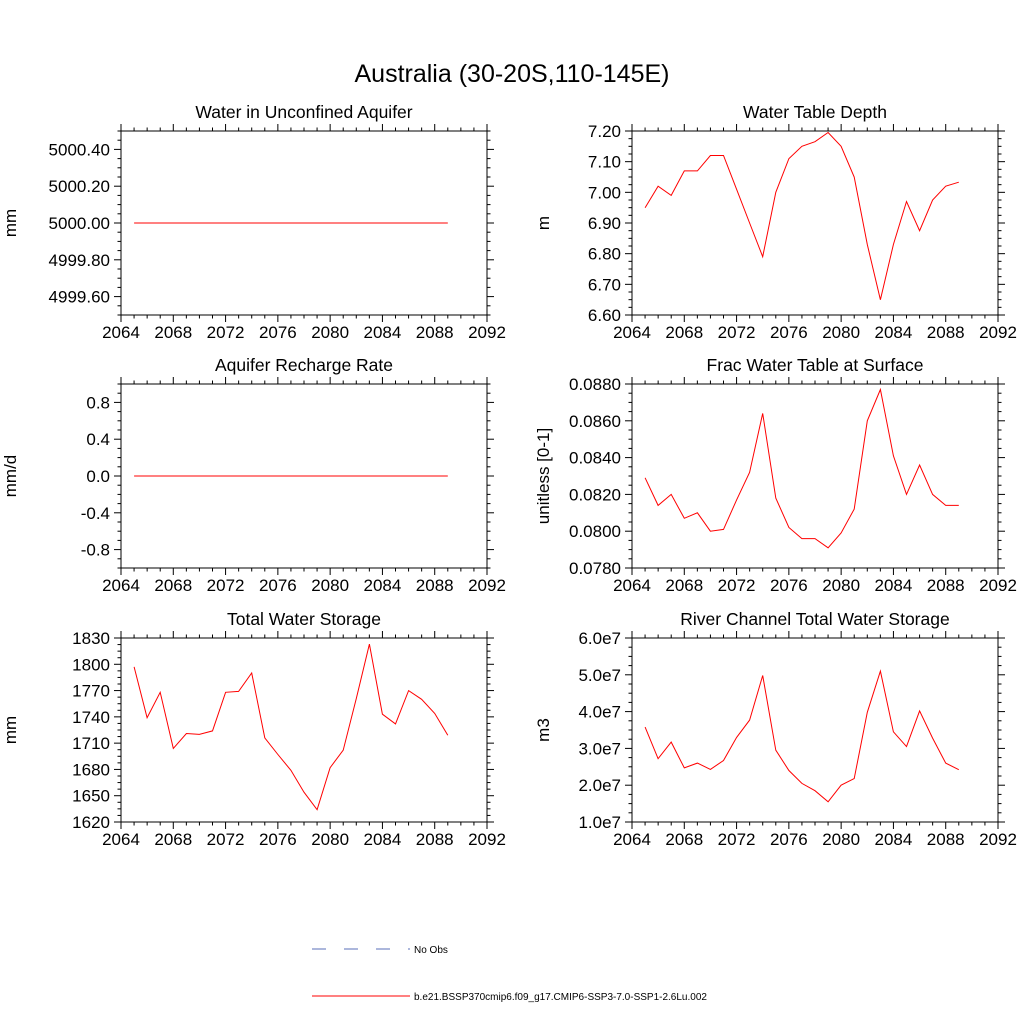 This screenshot has height=1024, width=1024. What do you see at coordinates (79, 186) in the screenshot?
I see `y-tick-label: 5000.20` at bounding box center [79, 186].